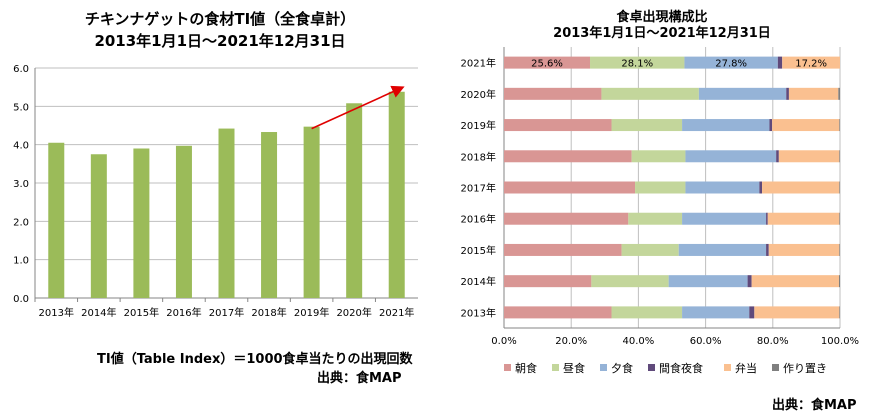 The width and height of the screenshot is (872, 419). What do you see at coordinates (773, 341) in the screenshot?
I see `x-tick-label: 80.0%` at bounding box center [773, 341].